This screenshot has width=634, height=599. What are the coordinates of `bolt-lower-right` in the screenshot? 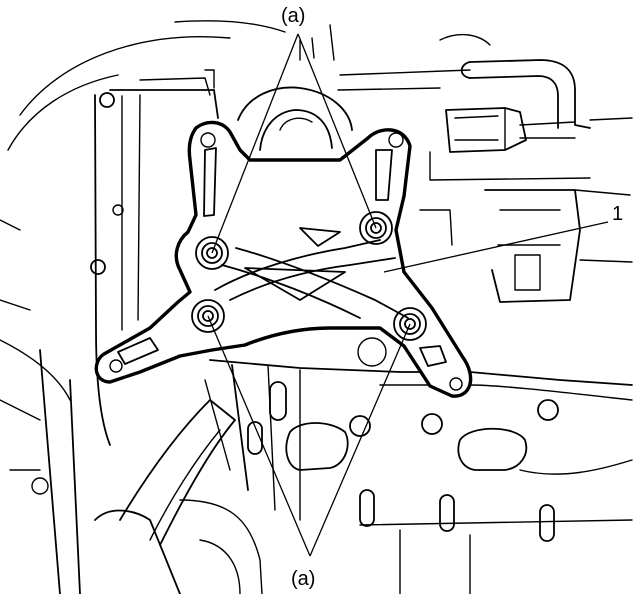 It's located at (410, 324).